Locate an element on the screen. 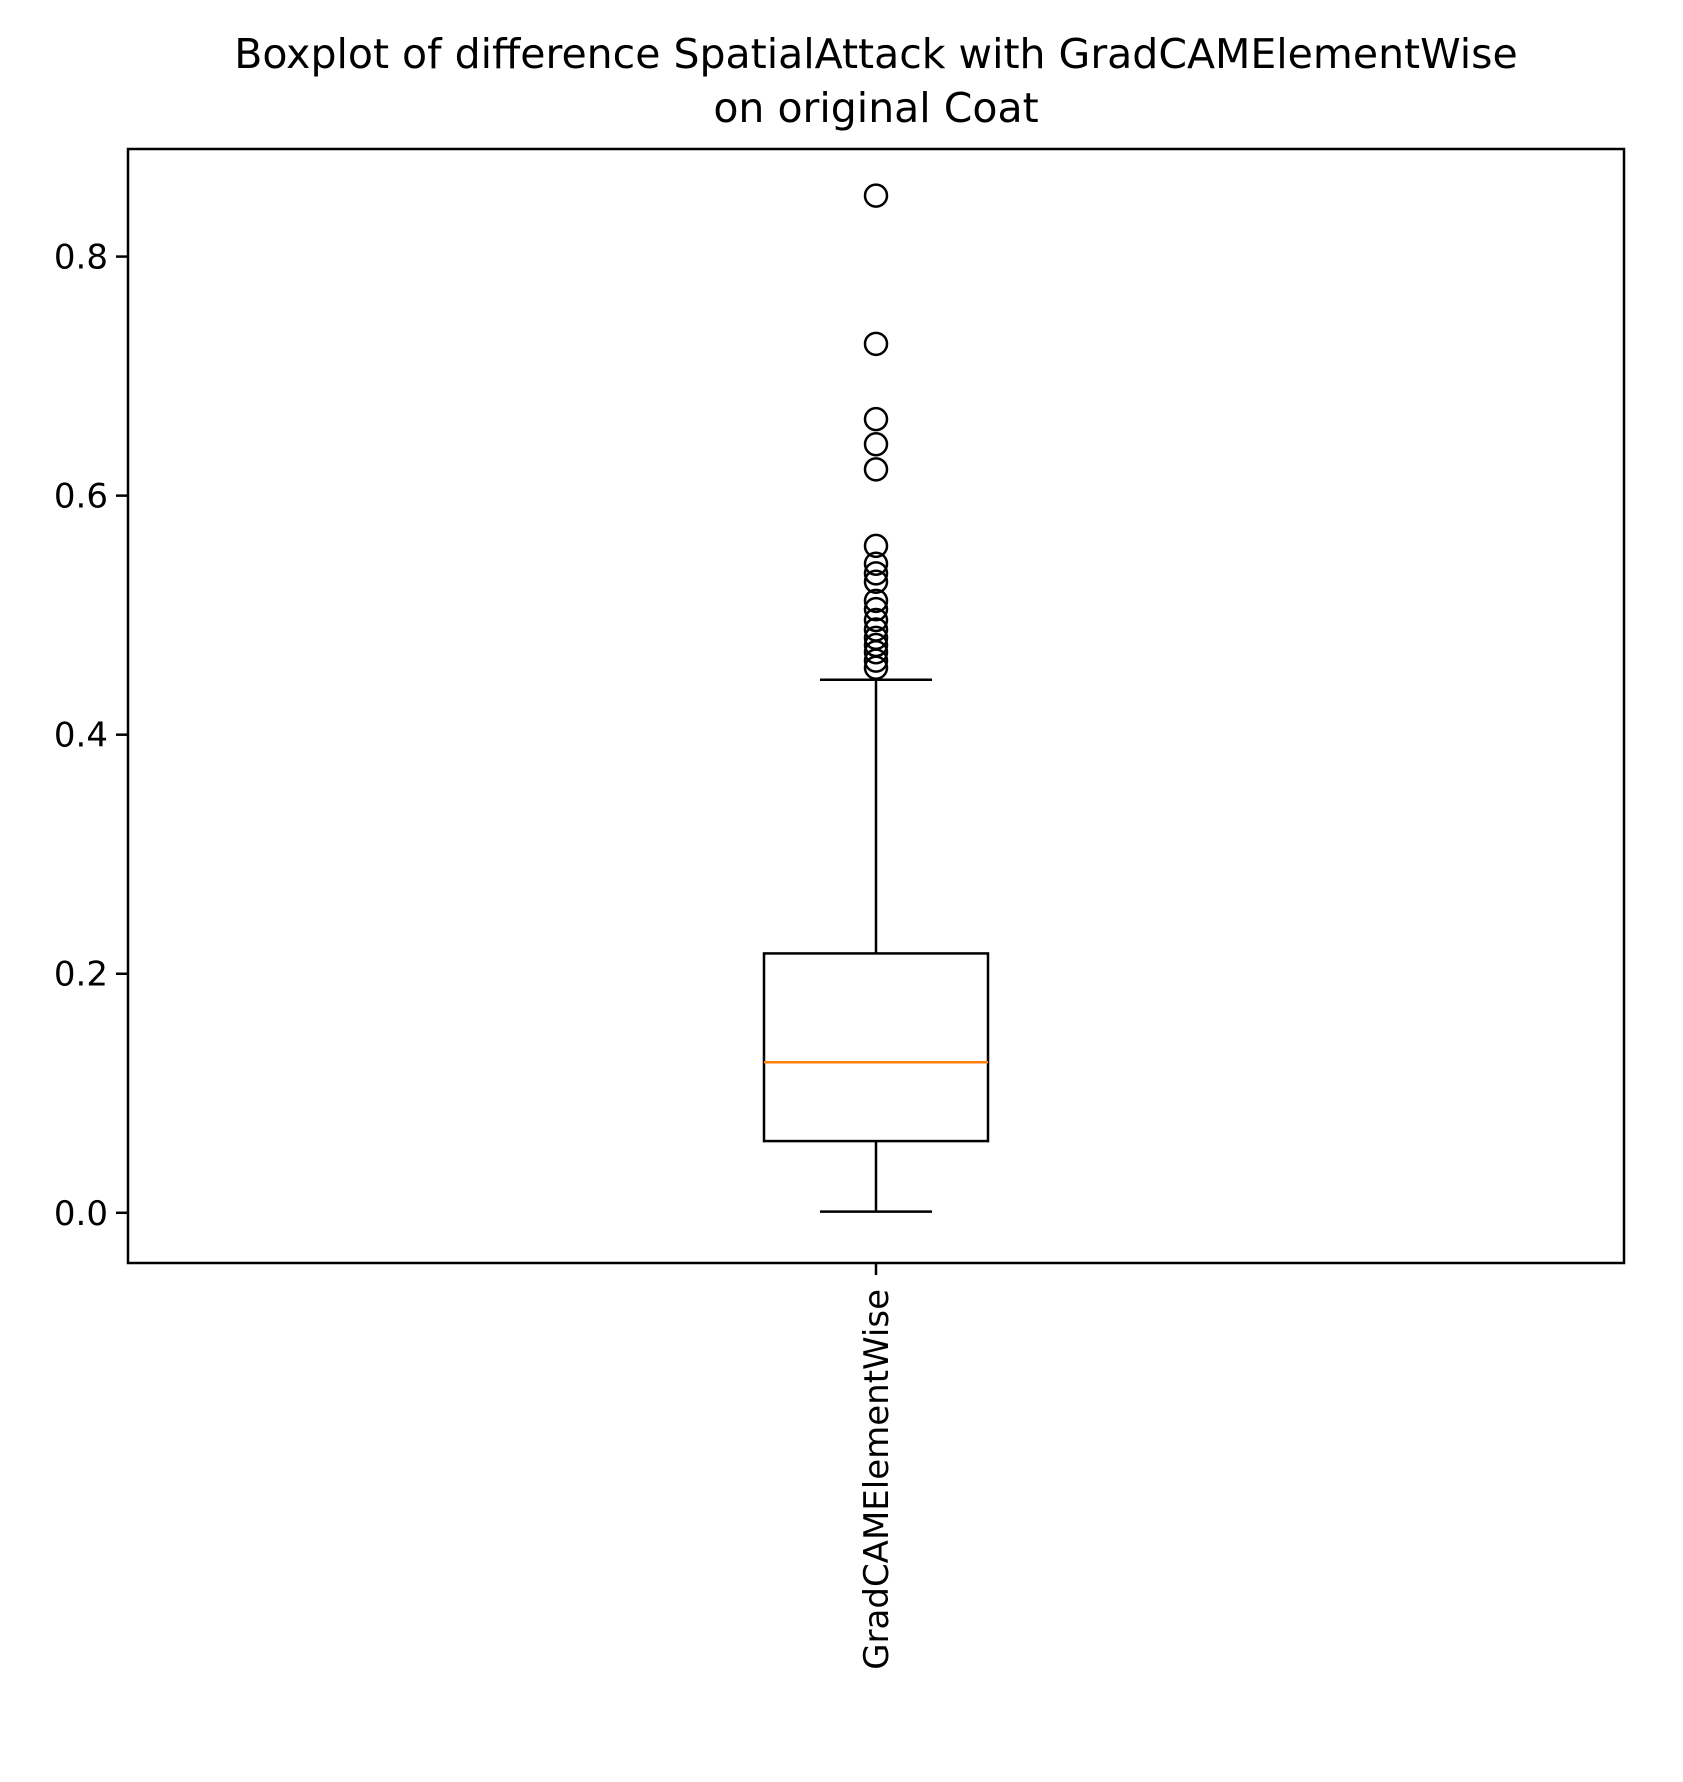  x-axis: GradCAMElementWise is located at coordinates (877, 1466).